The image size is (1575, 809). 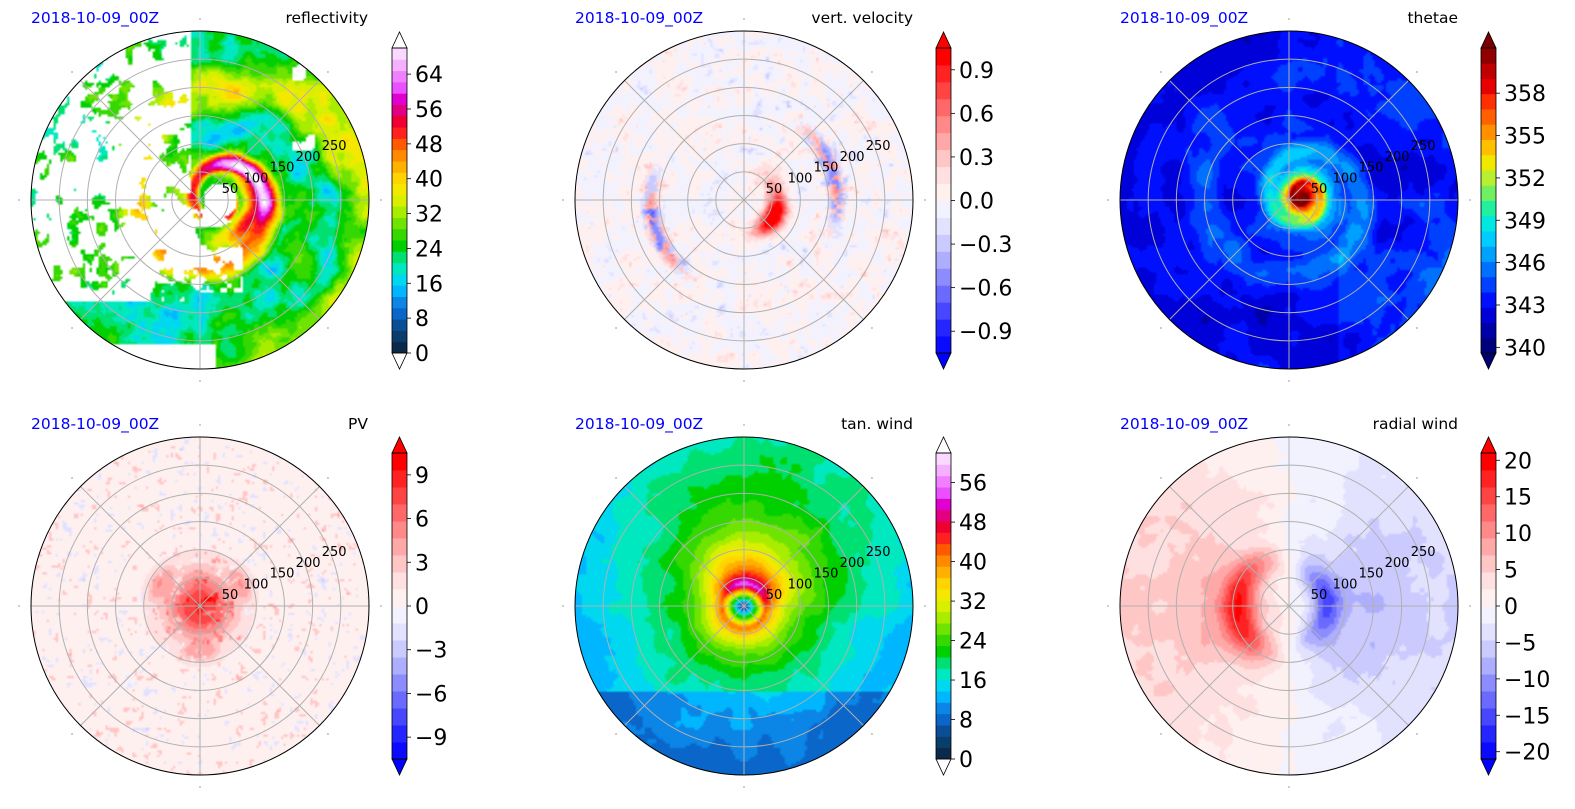 What do you see at coordinates (417, 200) in the screenshot?
I see `colorbar: 0 8 16 24 32 40 48 56 64` at bounding box center [417, 200].